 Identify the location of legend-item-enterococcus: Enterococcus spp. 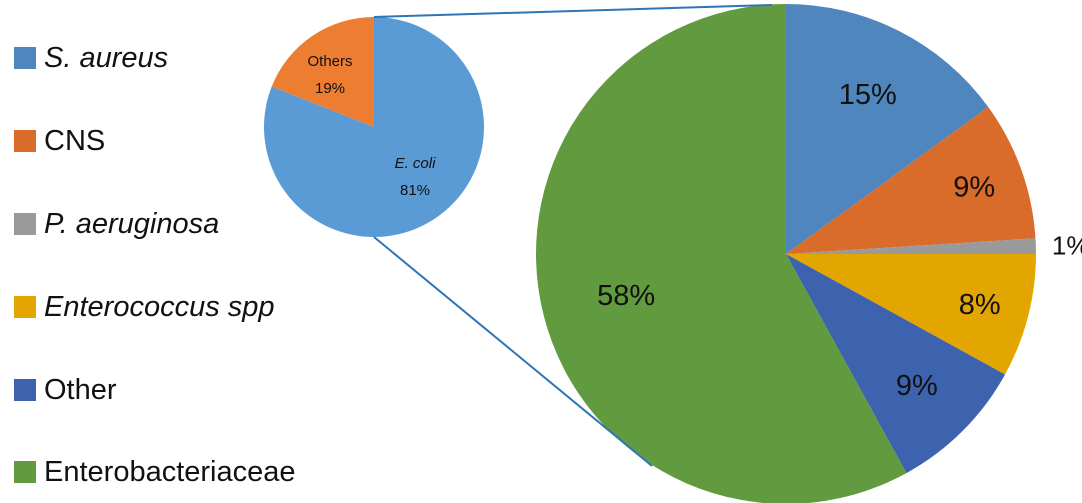
(144, 307).